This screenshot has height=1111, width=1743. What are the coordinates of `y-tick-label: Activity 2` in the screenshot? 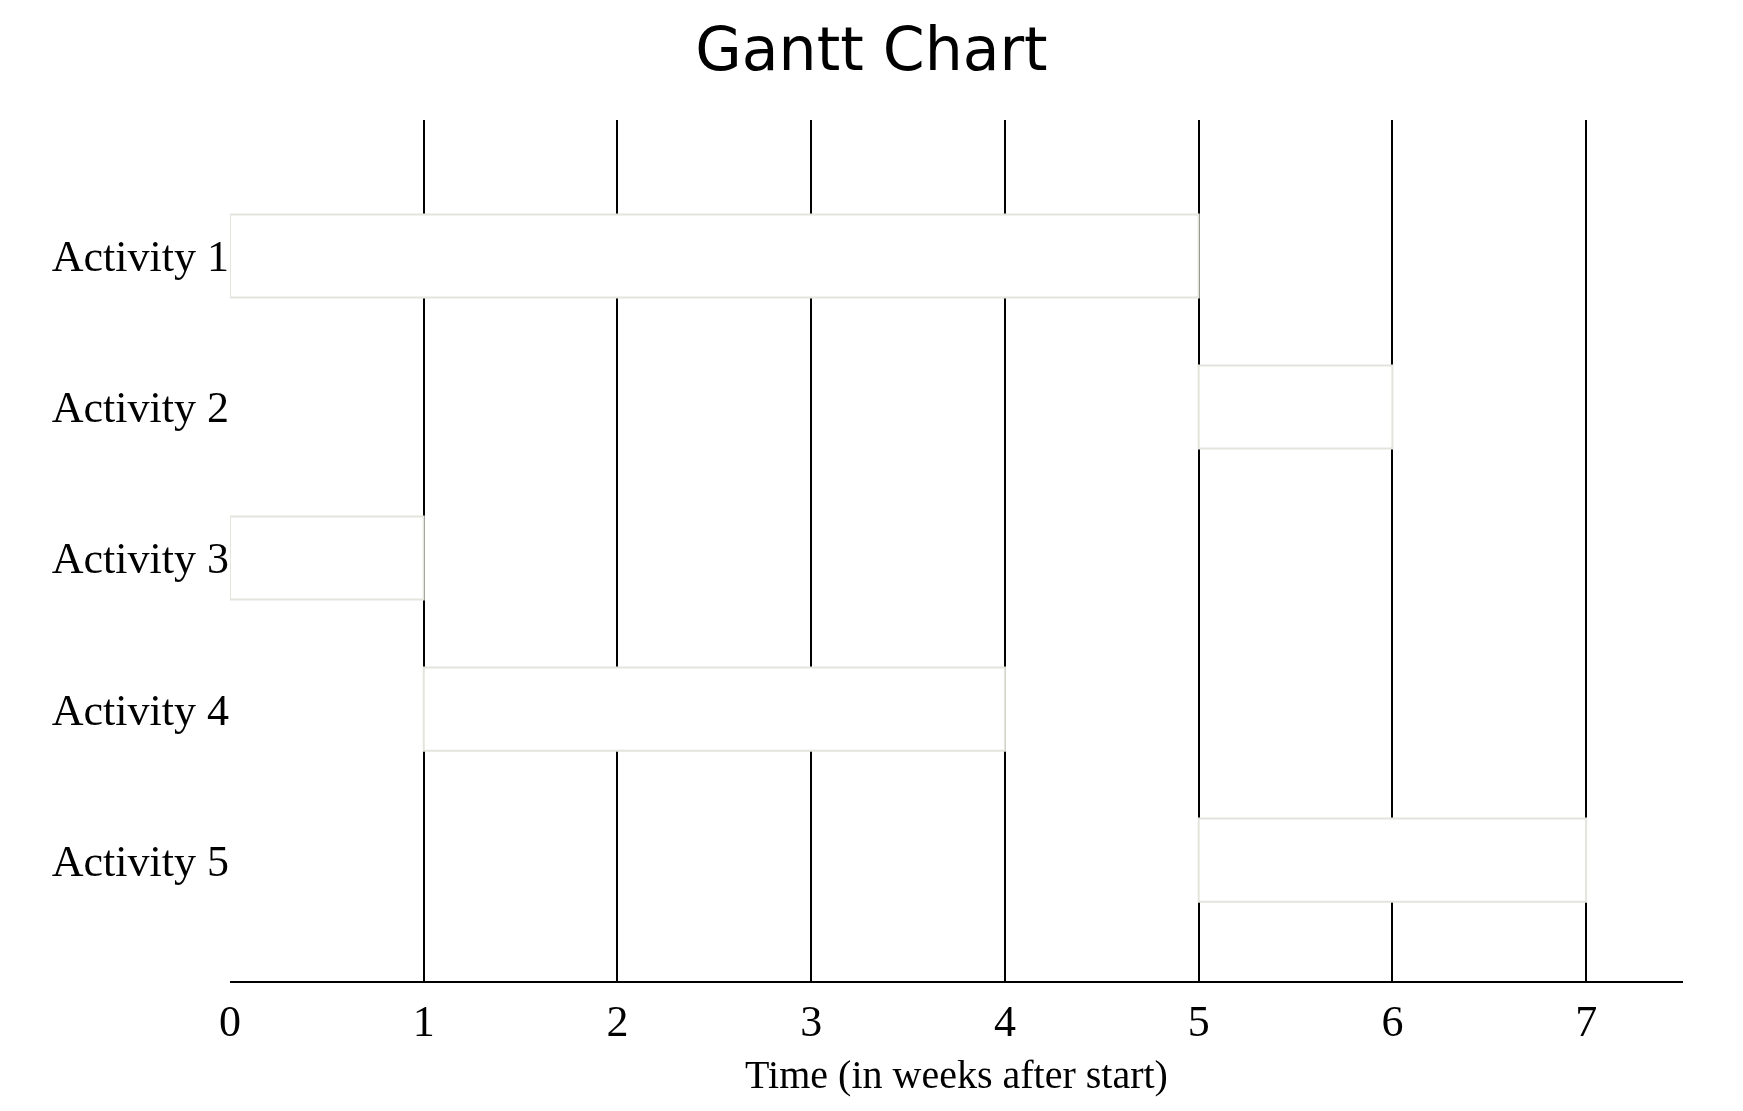 It's located at (140, 408).